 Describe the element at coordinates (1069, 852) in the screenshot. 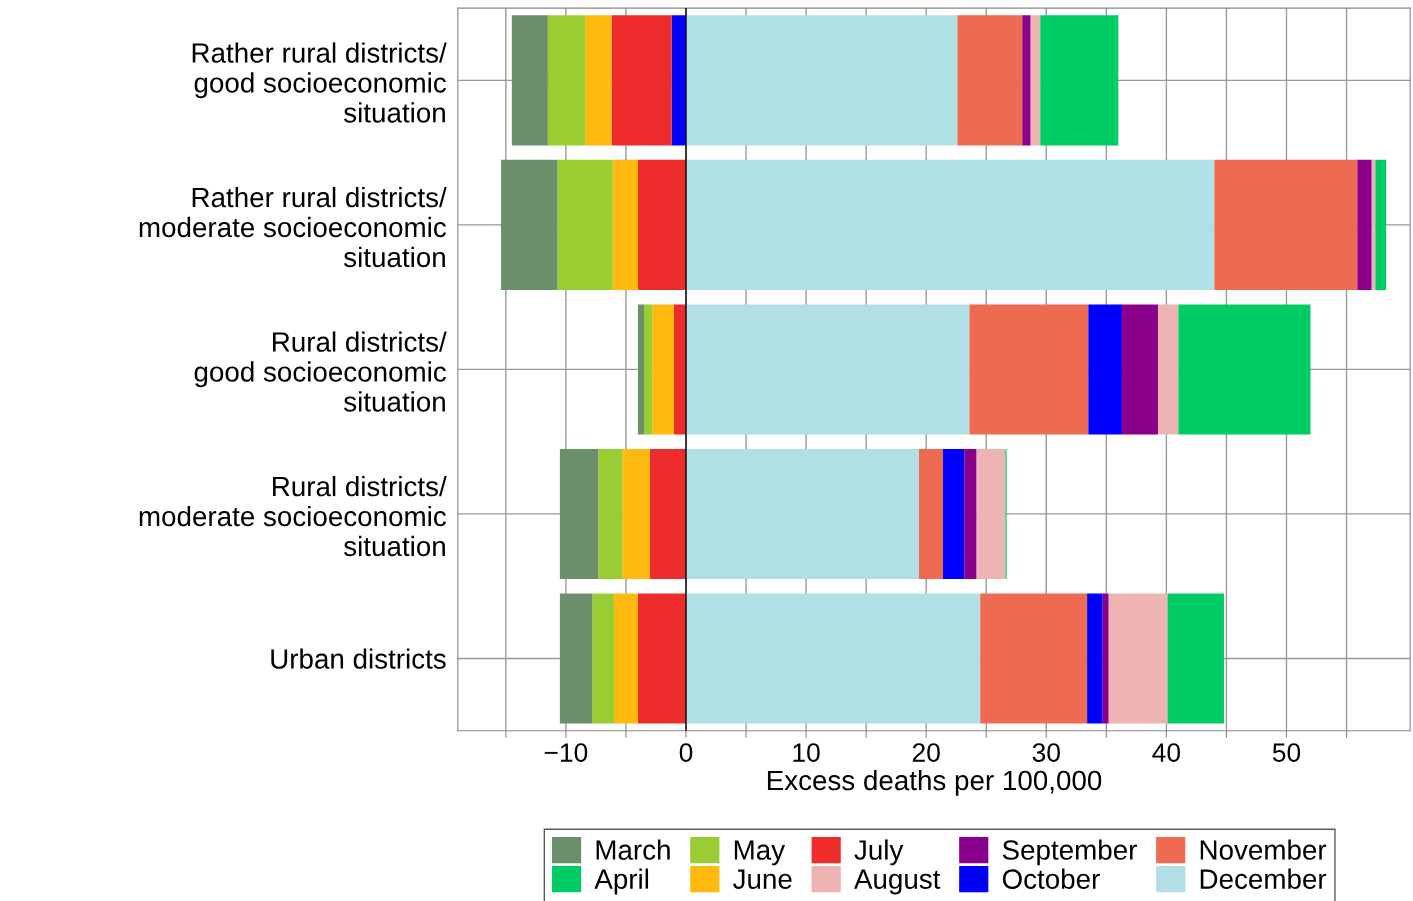

I see `legend-label: September` at that location.